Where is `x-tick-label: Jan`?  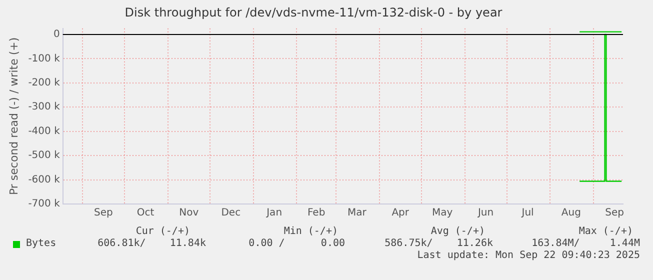
x-tick-label: Jan is located at coordinates (274, 213).